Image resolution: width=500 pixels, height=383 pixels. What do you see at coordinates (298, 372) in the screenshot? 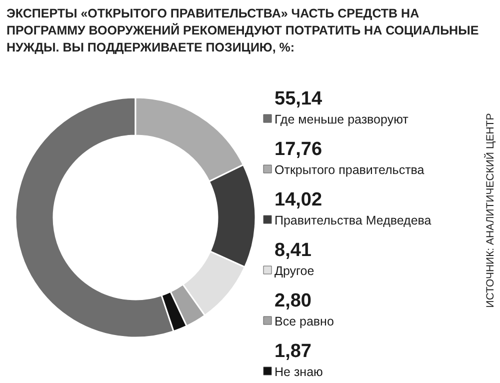
I see `legend-label: Не знаю` at bounding box center [298, 372].